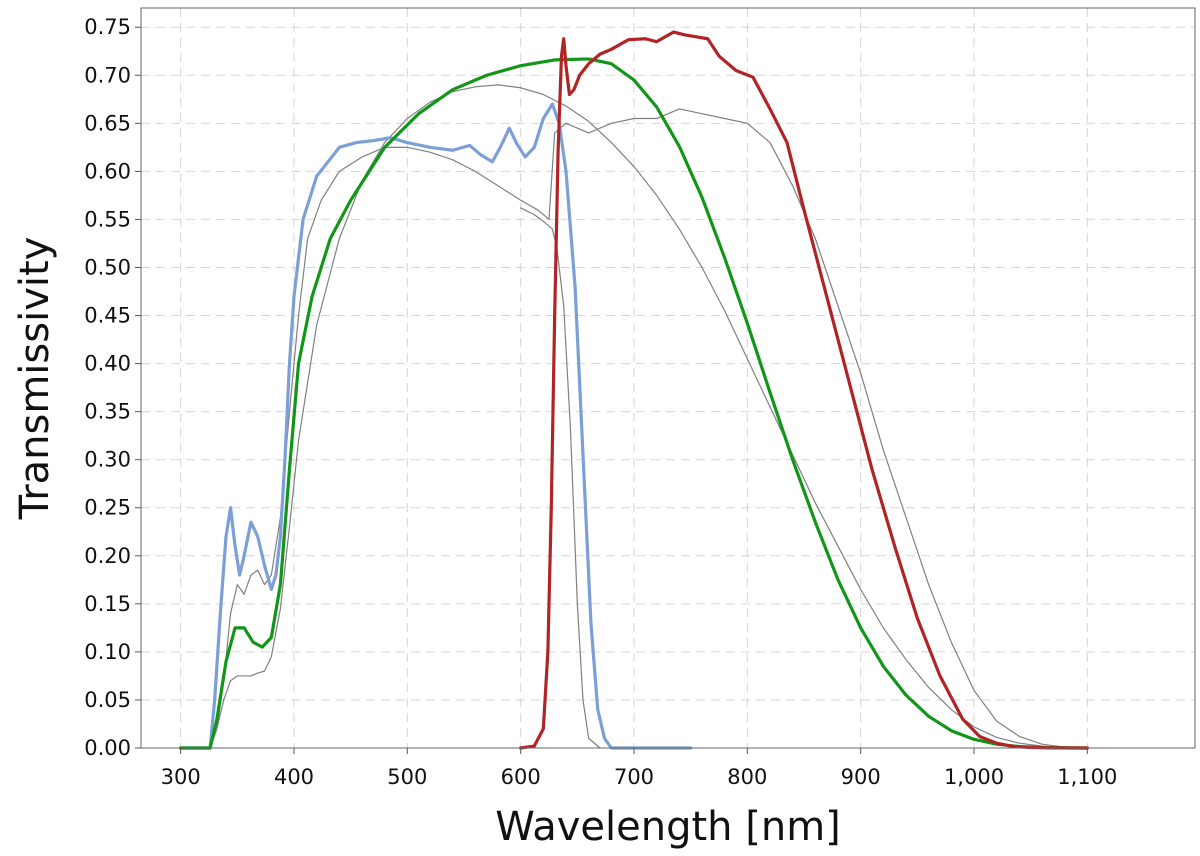  Describe the element at coordinates (107, 748) in the screenshot. I see `y-tick-label: 0.00` at that location.